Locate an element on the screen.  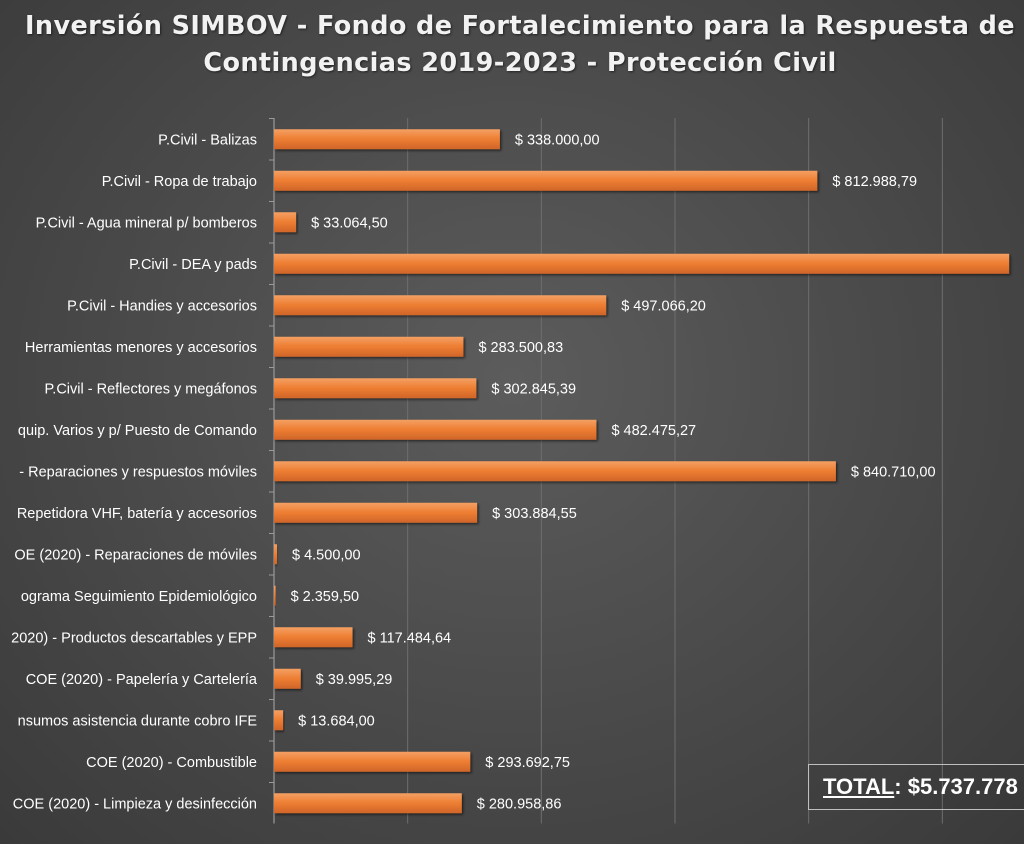
category-label: 2020) - Productos descartables y EPP is located at coordinates (134, 638).